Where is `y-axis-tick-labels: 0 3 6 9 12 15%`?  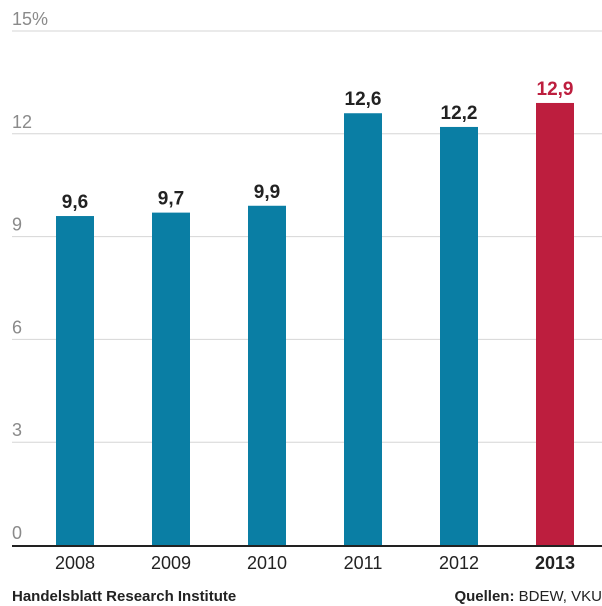
y-axis-tick-labels: 0 3 6 9 12 15% is located at coordinates (30, 276).